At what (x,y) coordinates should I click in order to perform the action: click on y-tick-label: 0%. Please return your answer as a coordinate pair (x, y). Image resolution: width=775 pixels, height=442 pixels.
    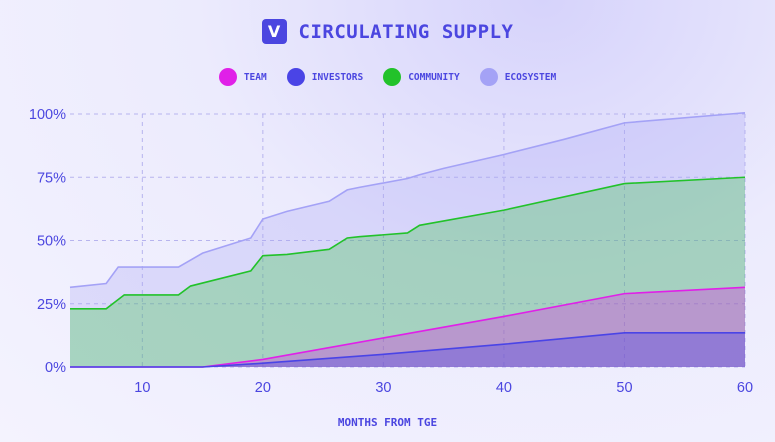
    Looking at the image, I should click on (55, 368).